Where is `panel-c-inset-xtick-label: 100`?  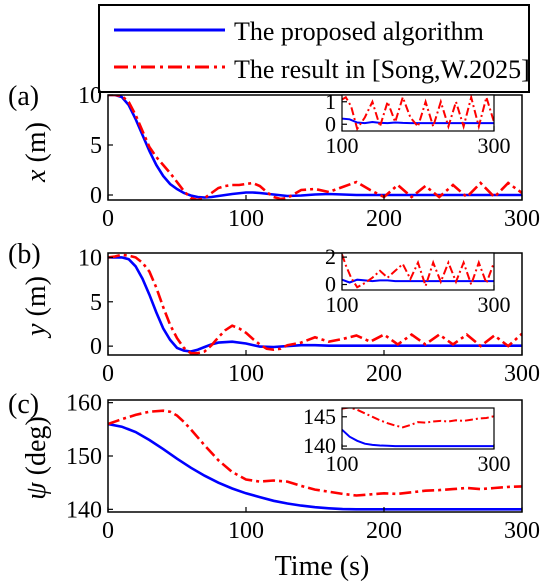
panel-c-inset-xtick-label: 100 is located at coordinates (342, 463).